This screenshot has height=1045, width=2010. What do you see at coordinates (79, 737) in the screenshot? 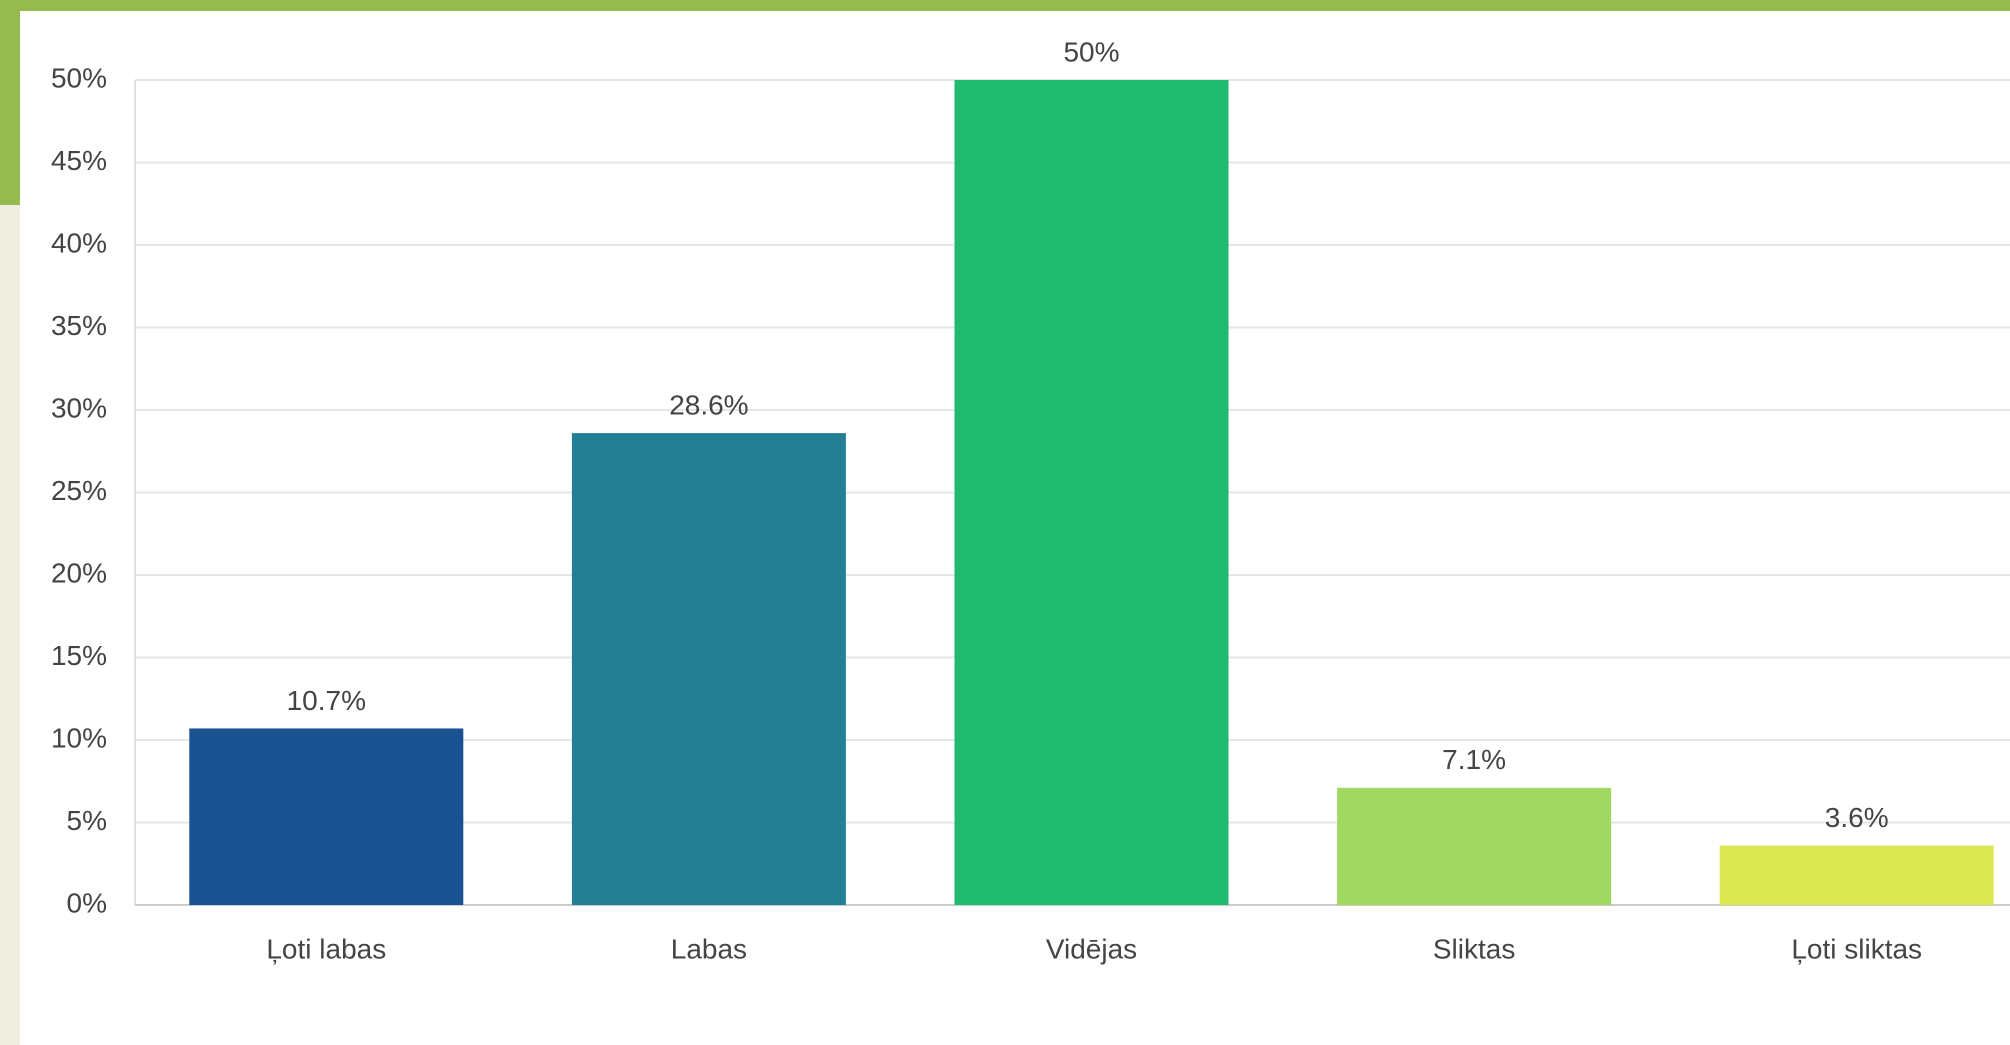
I see `y-tick-label: 10%` at bounding box center [79, 737].